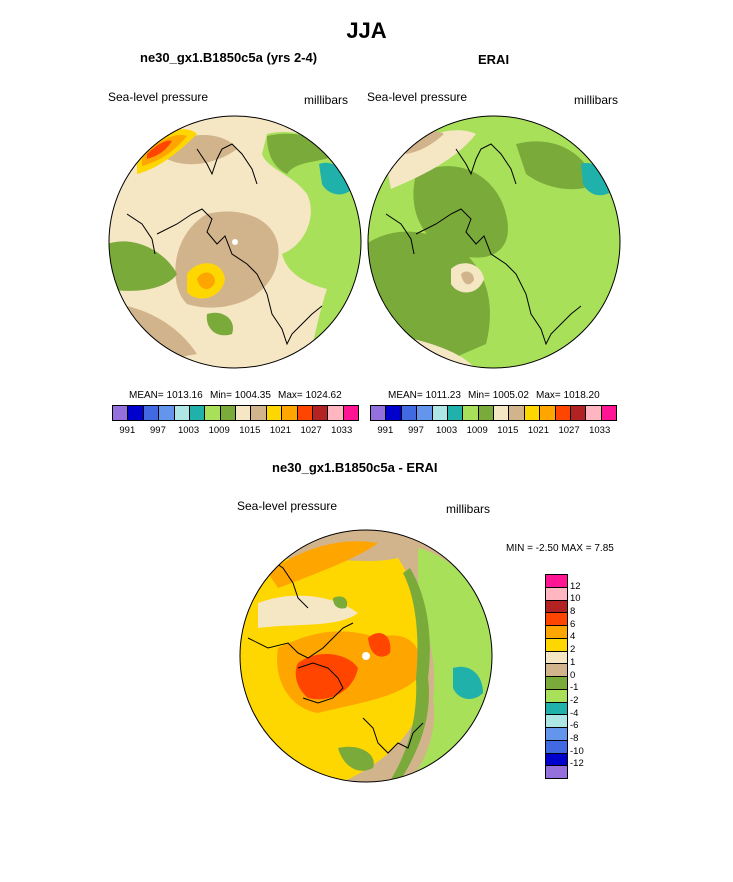  I want to click on panel-model-colorbar, so click(235, 413).